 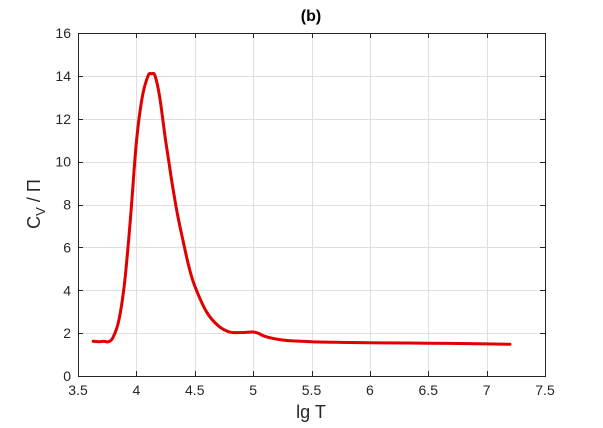 I want to click on x-tick-label: 6, so click(x=370, y=390).